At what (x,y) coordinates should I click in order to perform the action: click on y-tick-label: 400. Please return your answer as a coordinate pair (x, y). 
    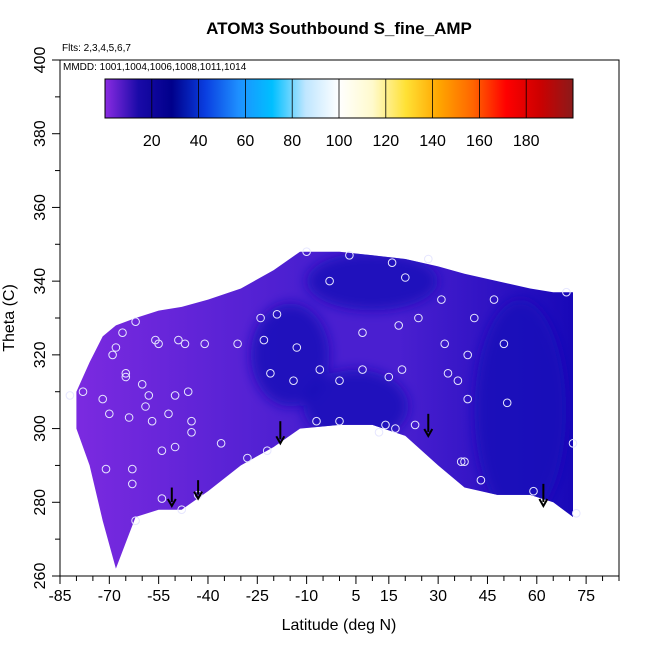
    Looking at the image, I should click on (40, 60).